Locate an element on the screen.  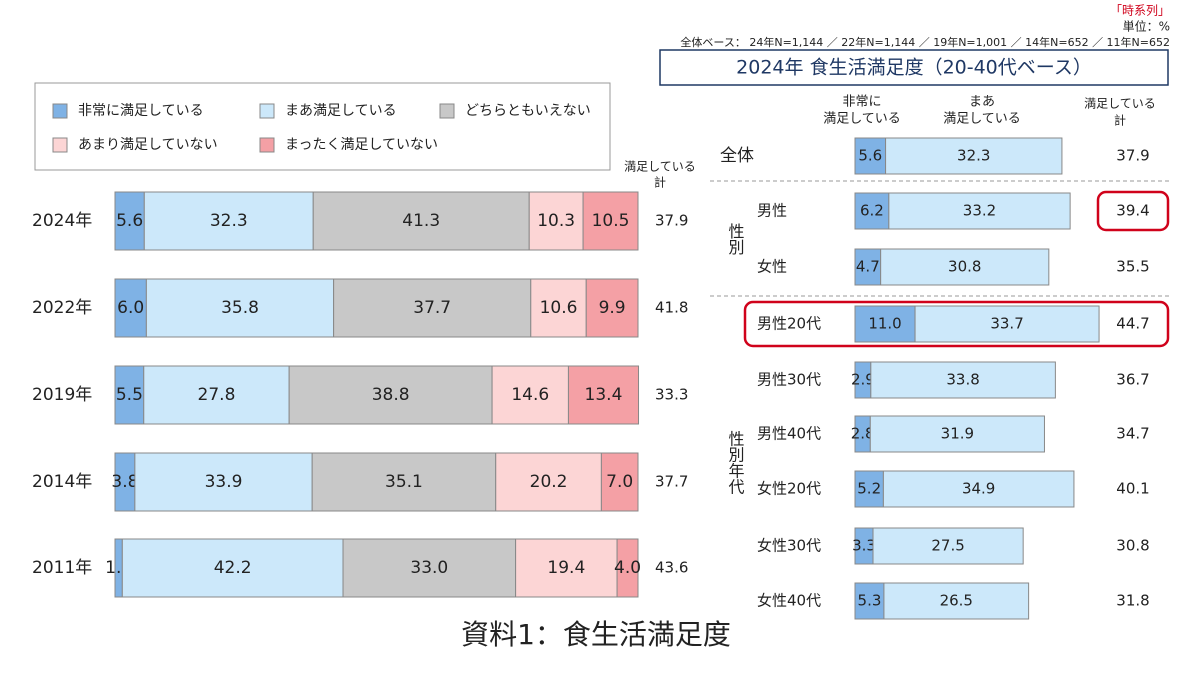
value-label: 10.6 is located at coordinates (559, 308).